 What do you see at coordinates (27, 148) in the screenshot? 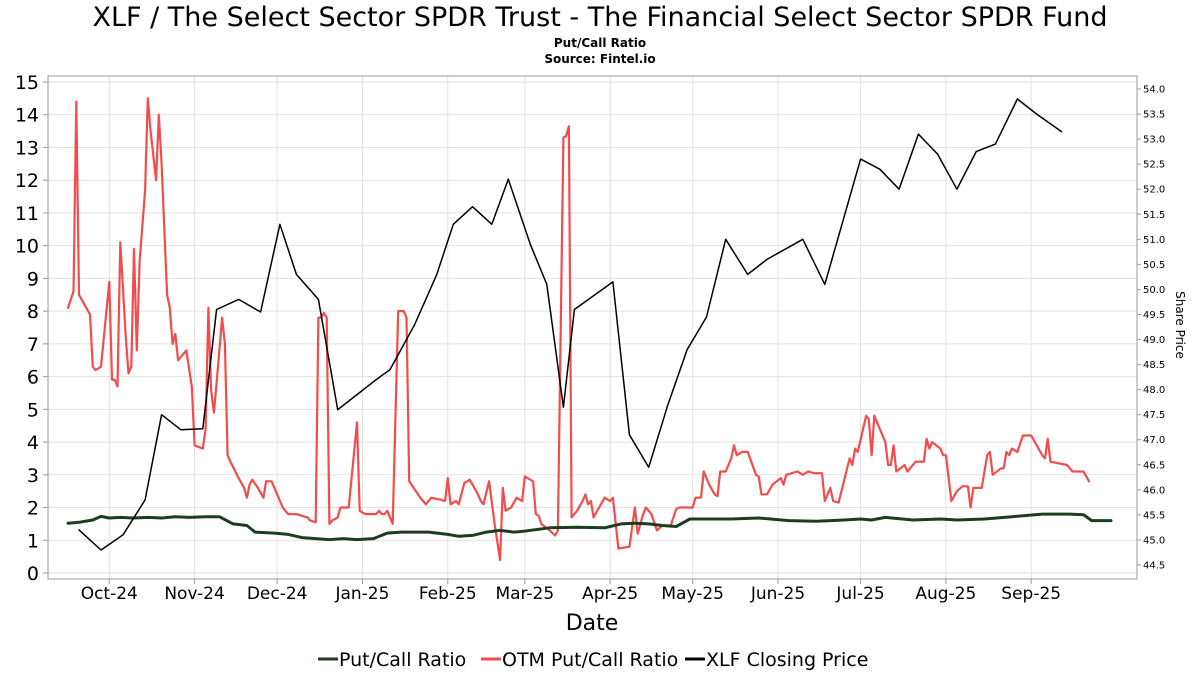
I see `left-tick-label: 13` at bounding box center [27, 148].